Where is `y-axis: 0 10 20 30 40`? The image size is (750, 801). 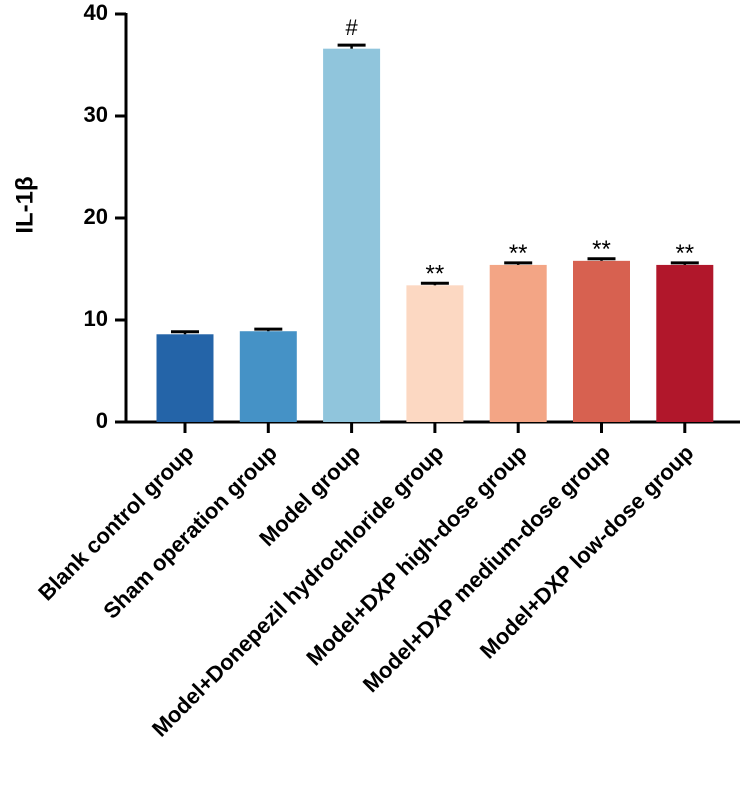 y-axis: 0 10 20 30 40 is located at coordinates (106, 216).